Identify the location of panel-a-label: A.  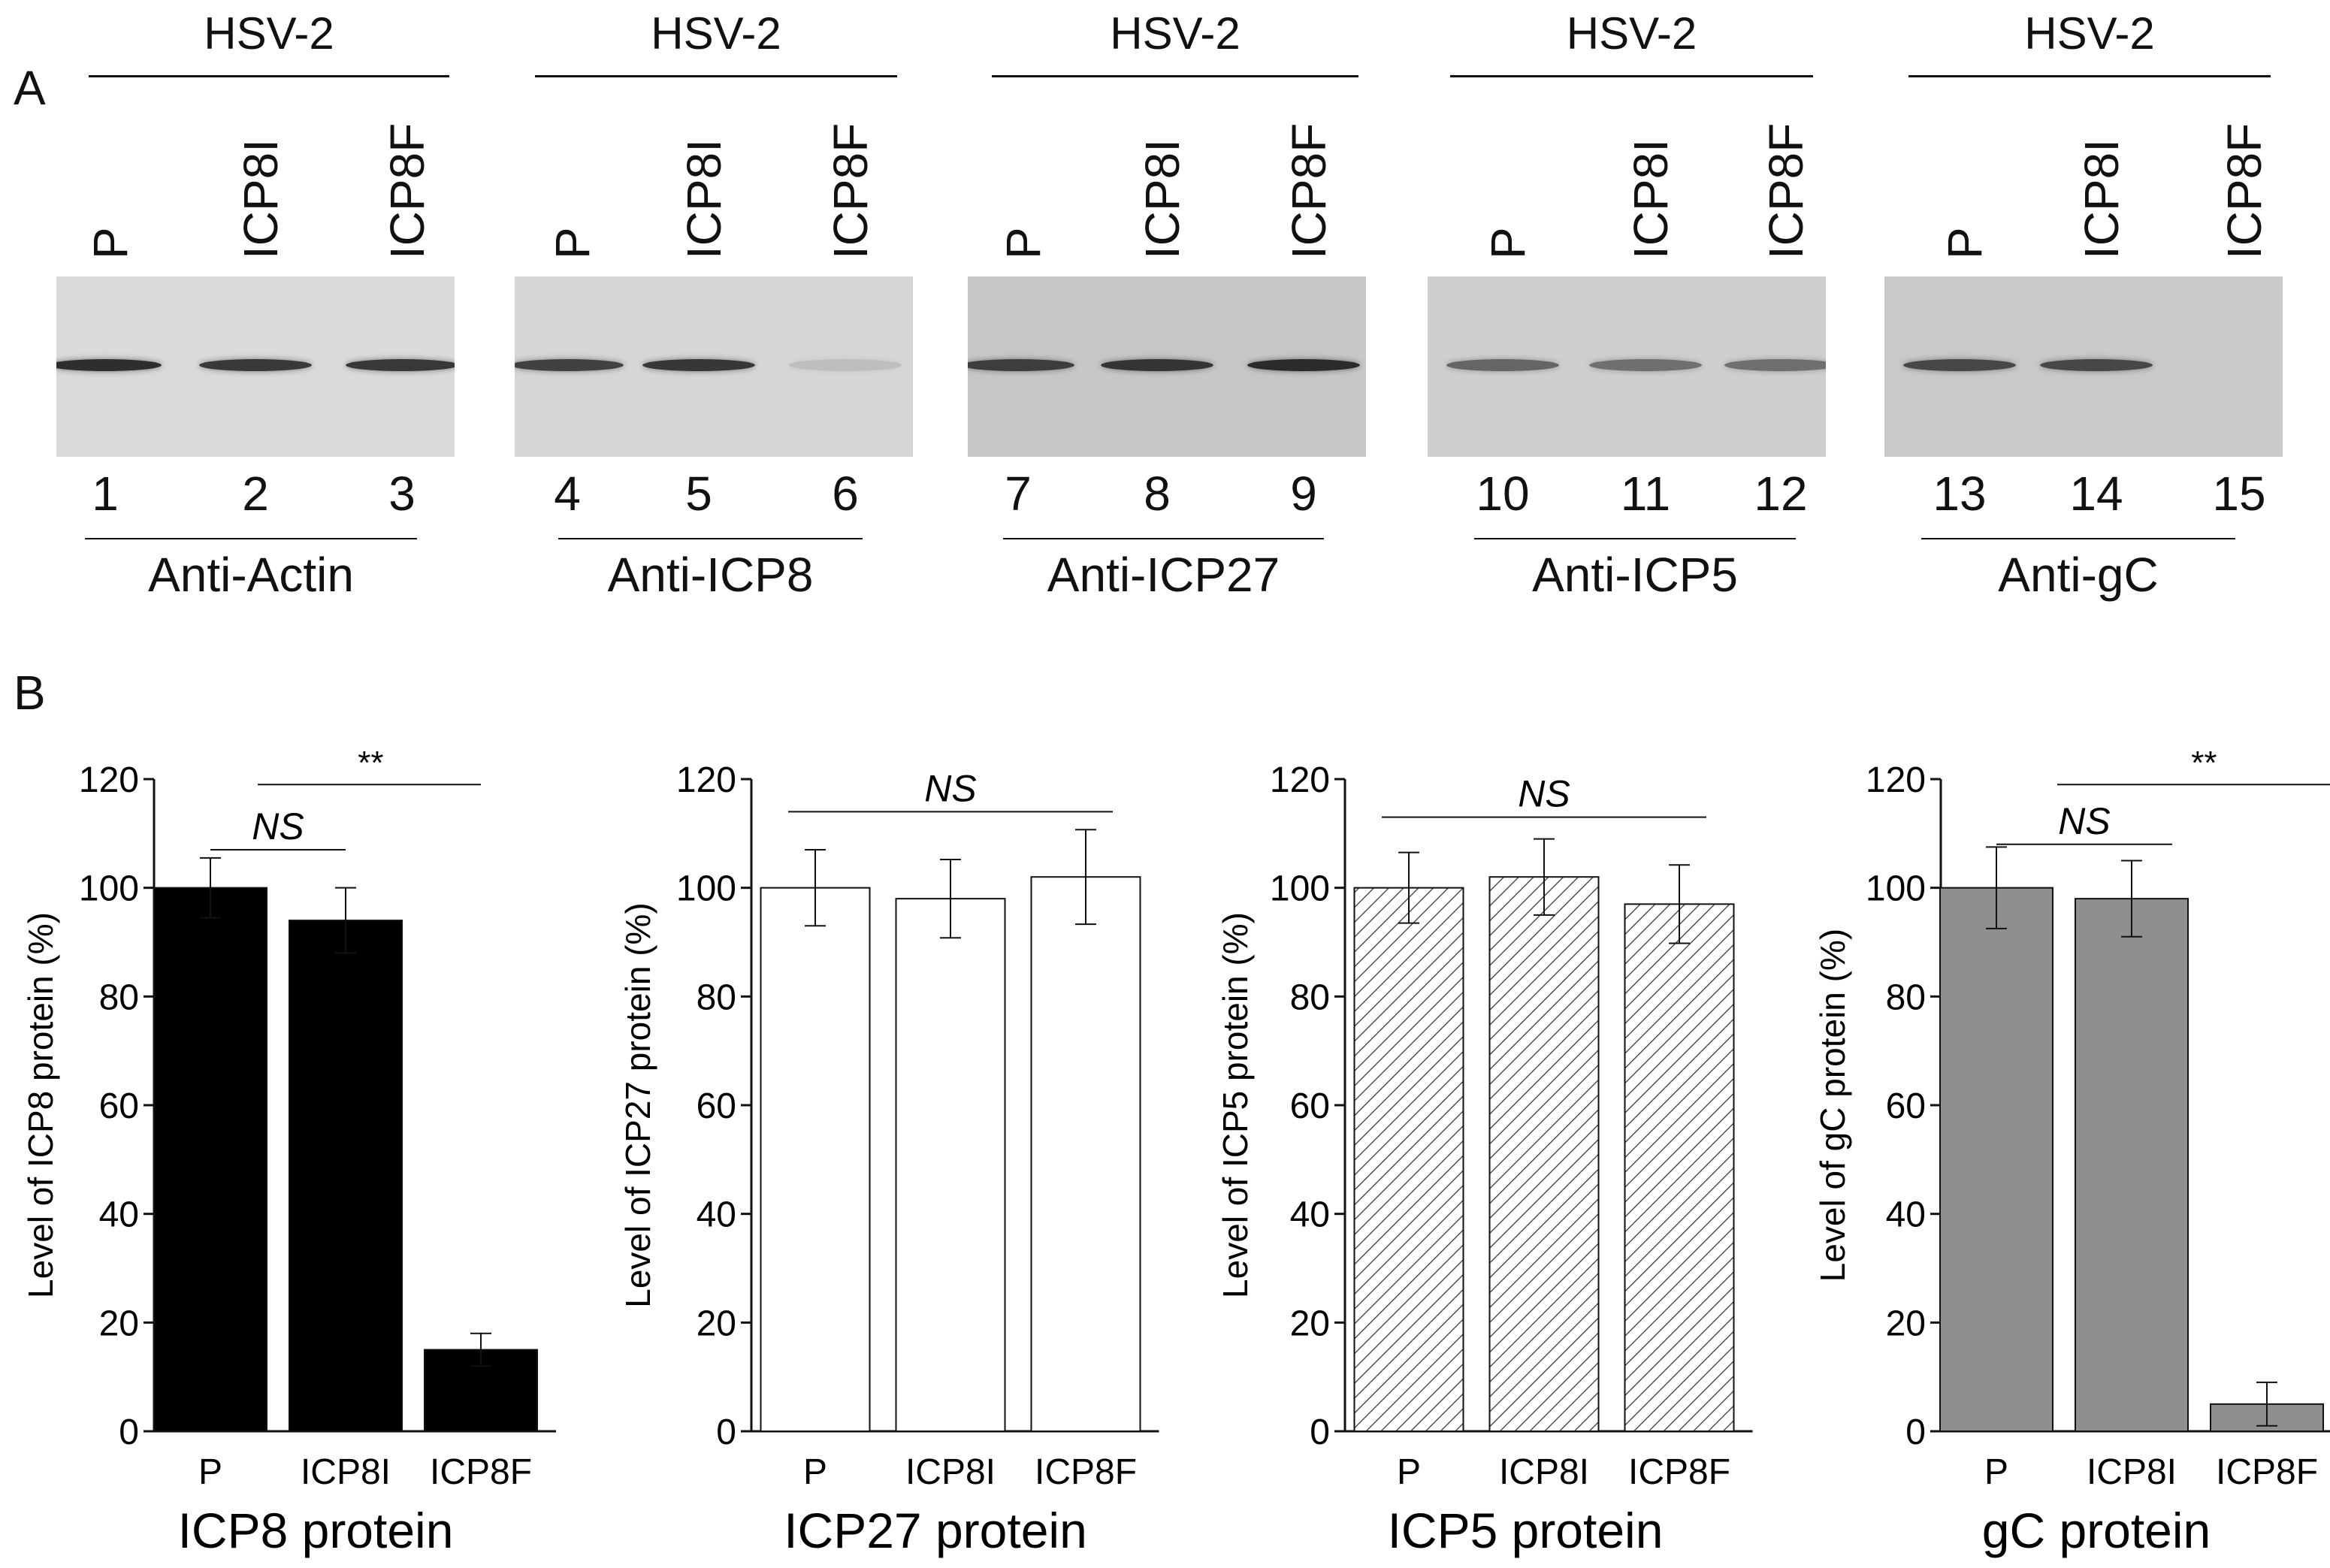
(30, 88).